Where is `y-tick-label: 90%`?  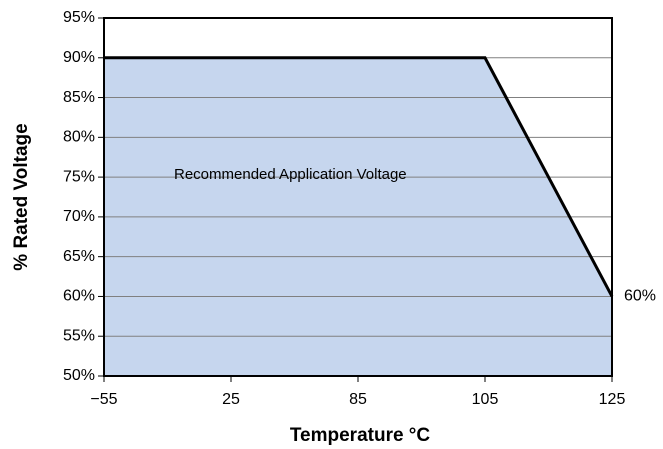 y-tick-label: 90% is located at coordinates (79, 57).